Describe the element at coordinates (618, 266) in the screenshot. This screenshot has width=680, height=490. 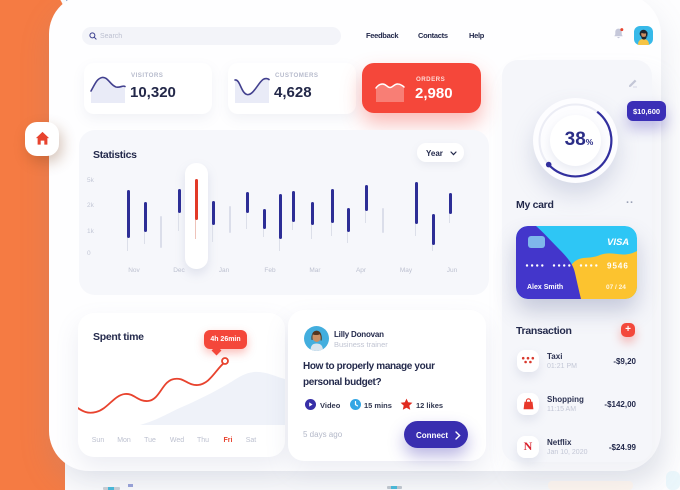
I see `svg-text: 9546` at that location.